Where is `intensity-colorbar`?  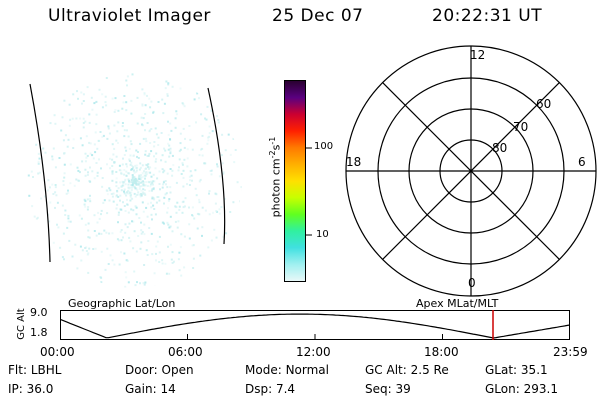
intensity-colorbar is located at coordinates (295, 181).